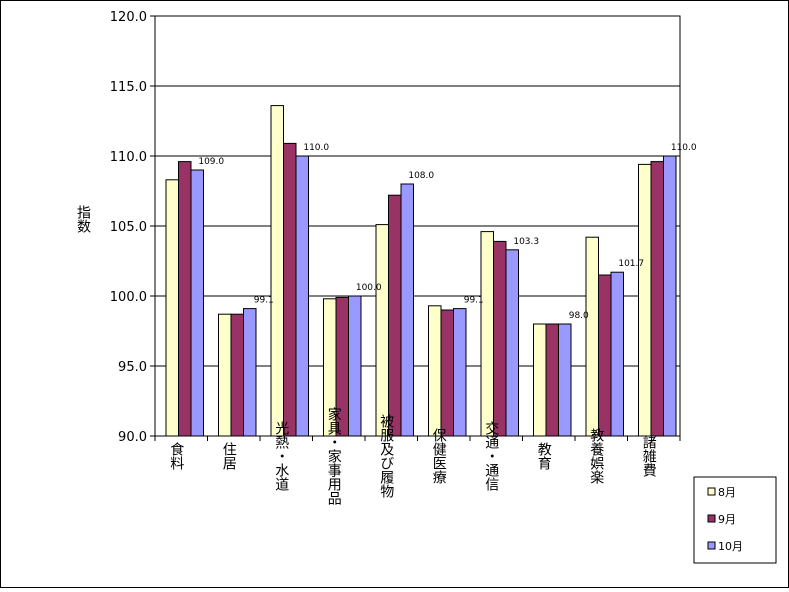 The width and height of the screenshot is (789, 592). I want to click on data-label: 109.0, so click(211, 162).